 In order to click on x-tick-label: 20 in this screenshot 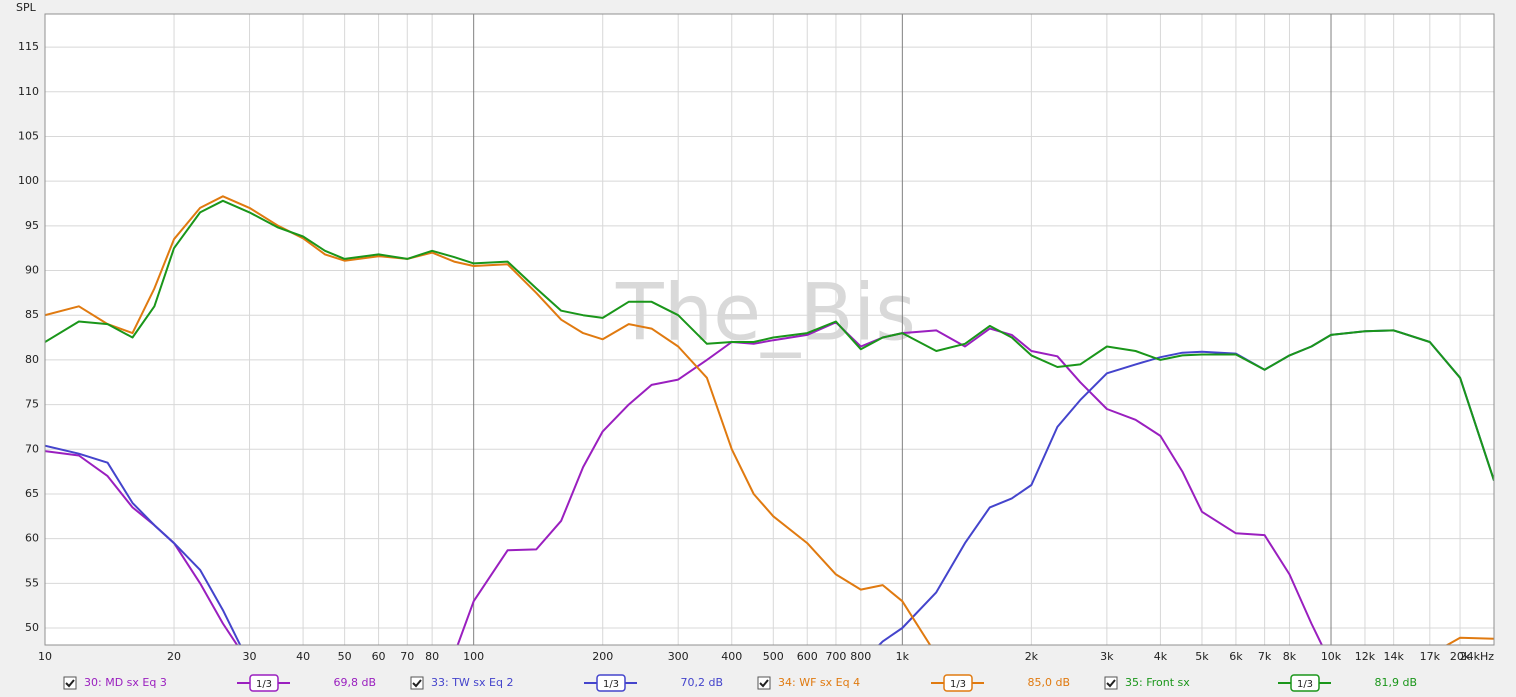, I will do `click(174, 656)`.